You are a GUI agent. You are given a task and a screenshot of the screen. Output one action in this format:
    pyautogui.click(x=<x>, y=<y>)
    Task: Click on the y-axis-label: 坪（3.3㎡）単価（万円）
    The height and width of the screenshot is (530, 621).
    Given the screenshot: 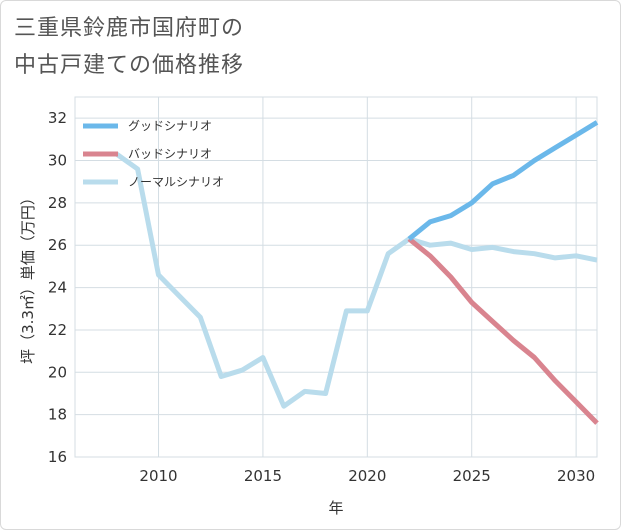 What is the action you would take?
    pyautogui.click(x=28, y=277)
    